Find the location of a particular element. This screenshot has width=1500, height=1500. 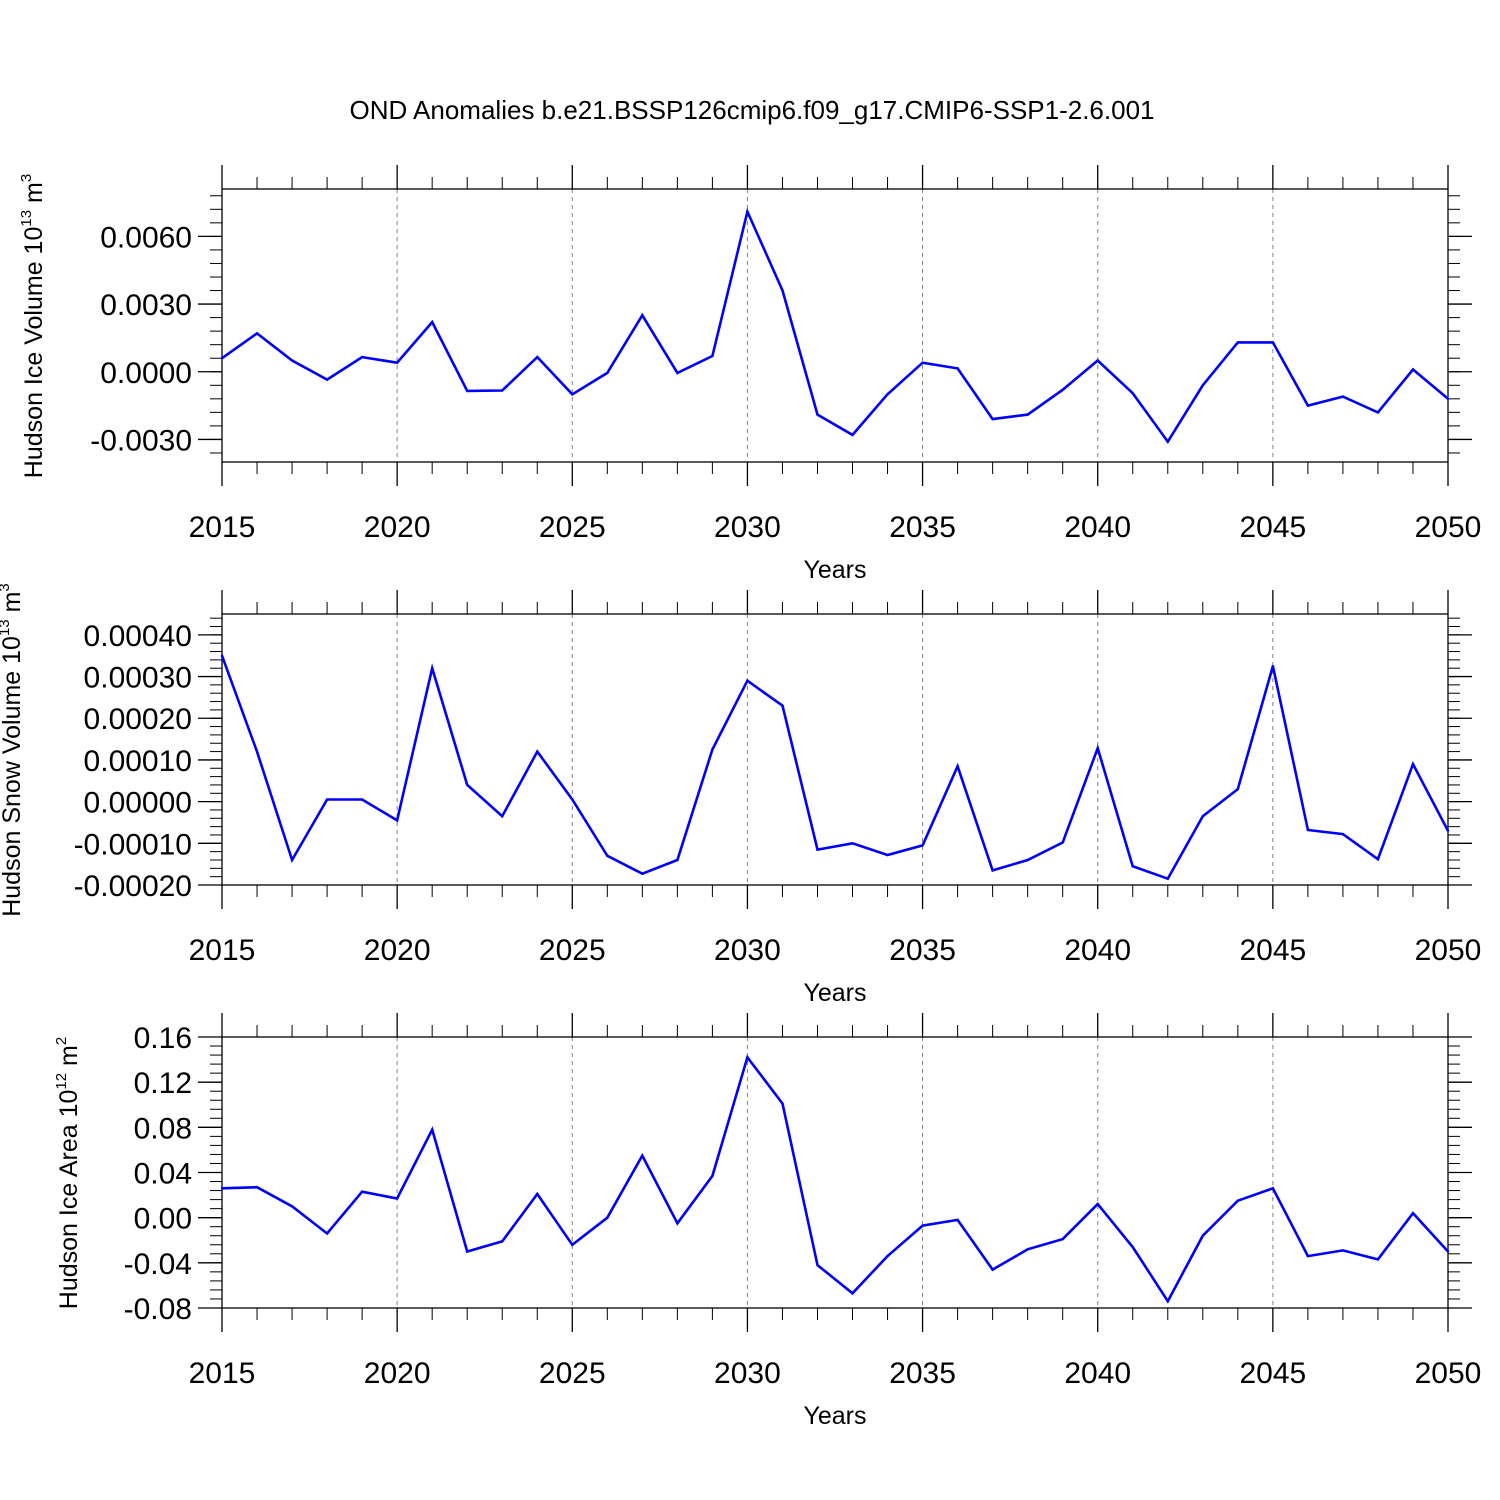

y-tick-label: 0.12 is located at coordinates (163, 1083).